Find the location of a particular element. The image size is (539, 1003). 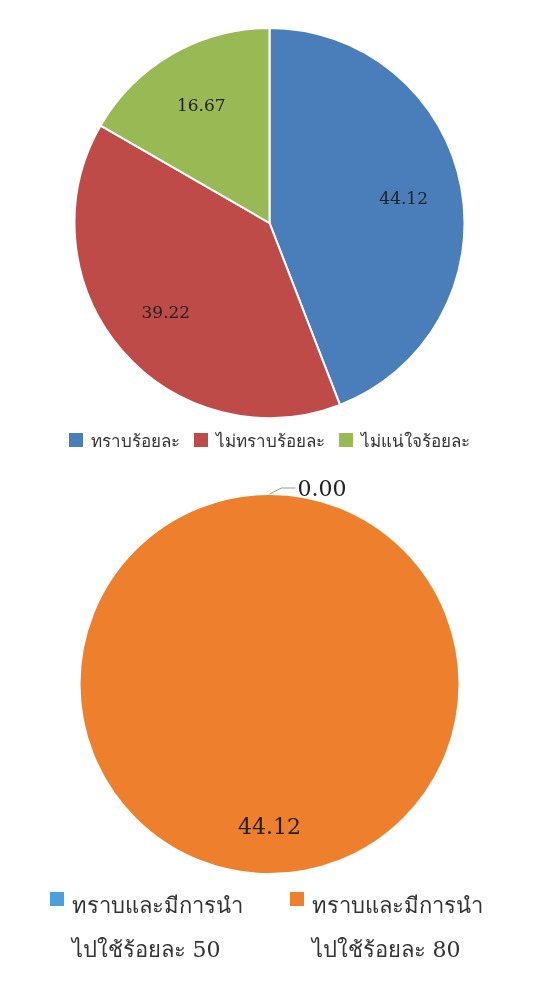

legend-label: ทราบร้อยละ is located at coordinates (135, 441).